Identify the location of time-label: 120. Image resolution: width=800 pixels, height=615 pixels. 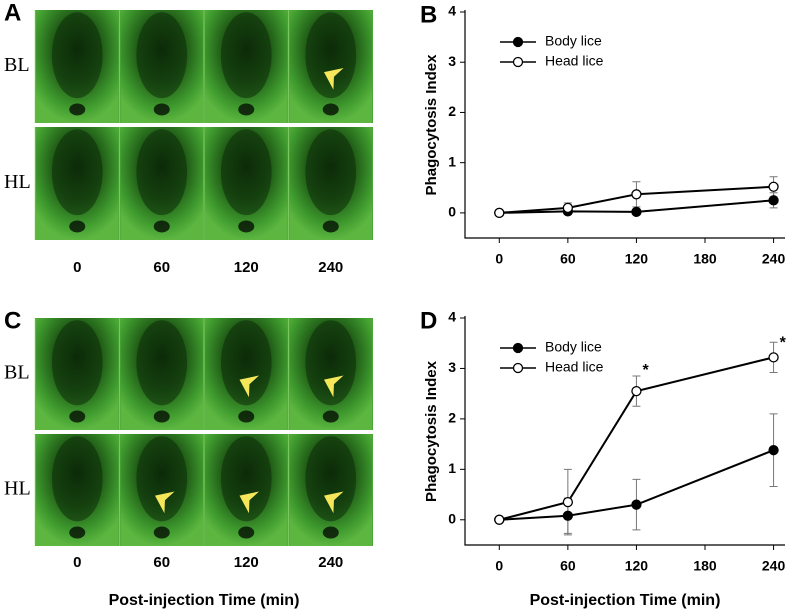
(246, 562).